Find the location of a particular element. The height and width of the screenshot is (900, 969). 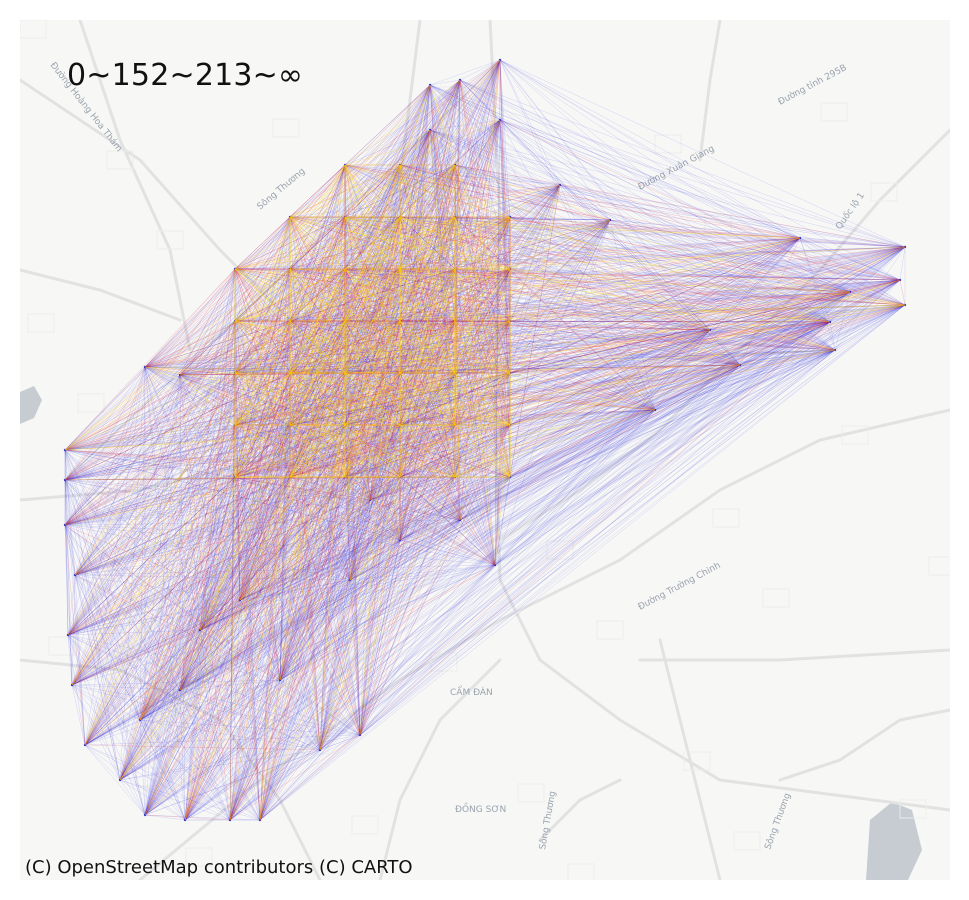

building-block is located at coordinates (473, 419).